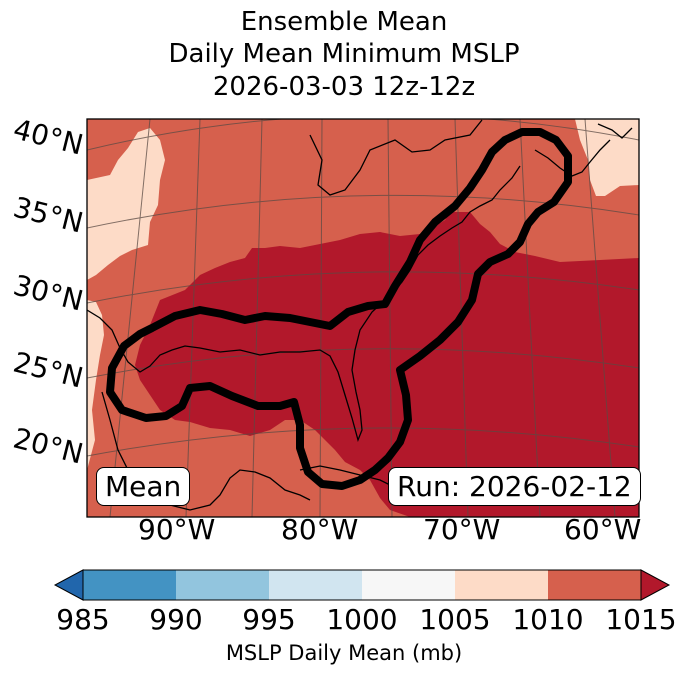 This screenshot has width=688, height=674. What do you see at coordinates (177, 529) in the screenshot?
I see `lon-label-90w: 90°W` at bounding box center [177, 529].